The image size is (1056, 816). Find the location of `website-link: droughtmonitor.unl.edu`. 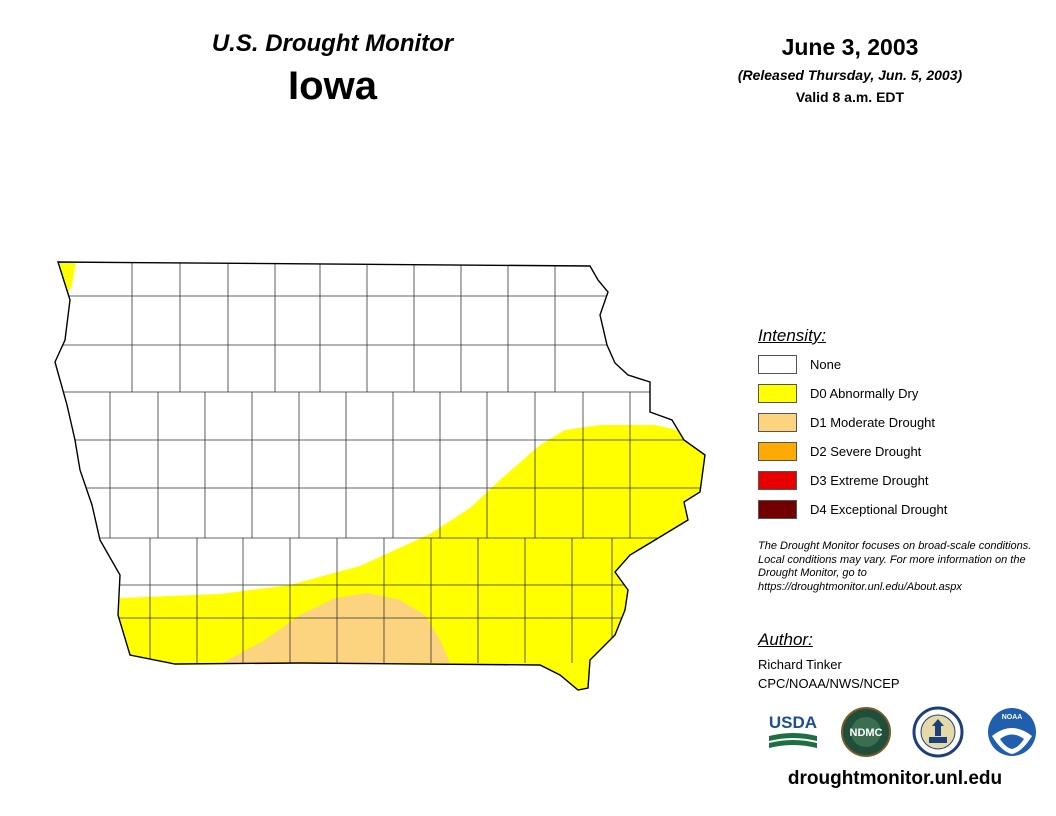

website-link: droughtmonitor.unl.edu is located at coordinates (895, 778).